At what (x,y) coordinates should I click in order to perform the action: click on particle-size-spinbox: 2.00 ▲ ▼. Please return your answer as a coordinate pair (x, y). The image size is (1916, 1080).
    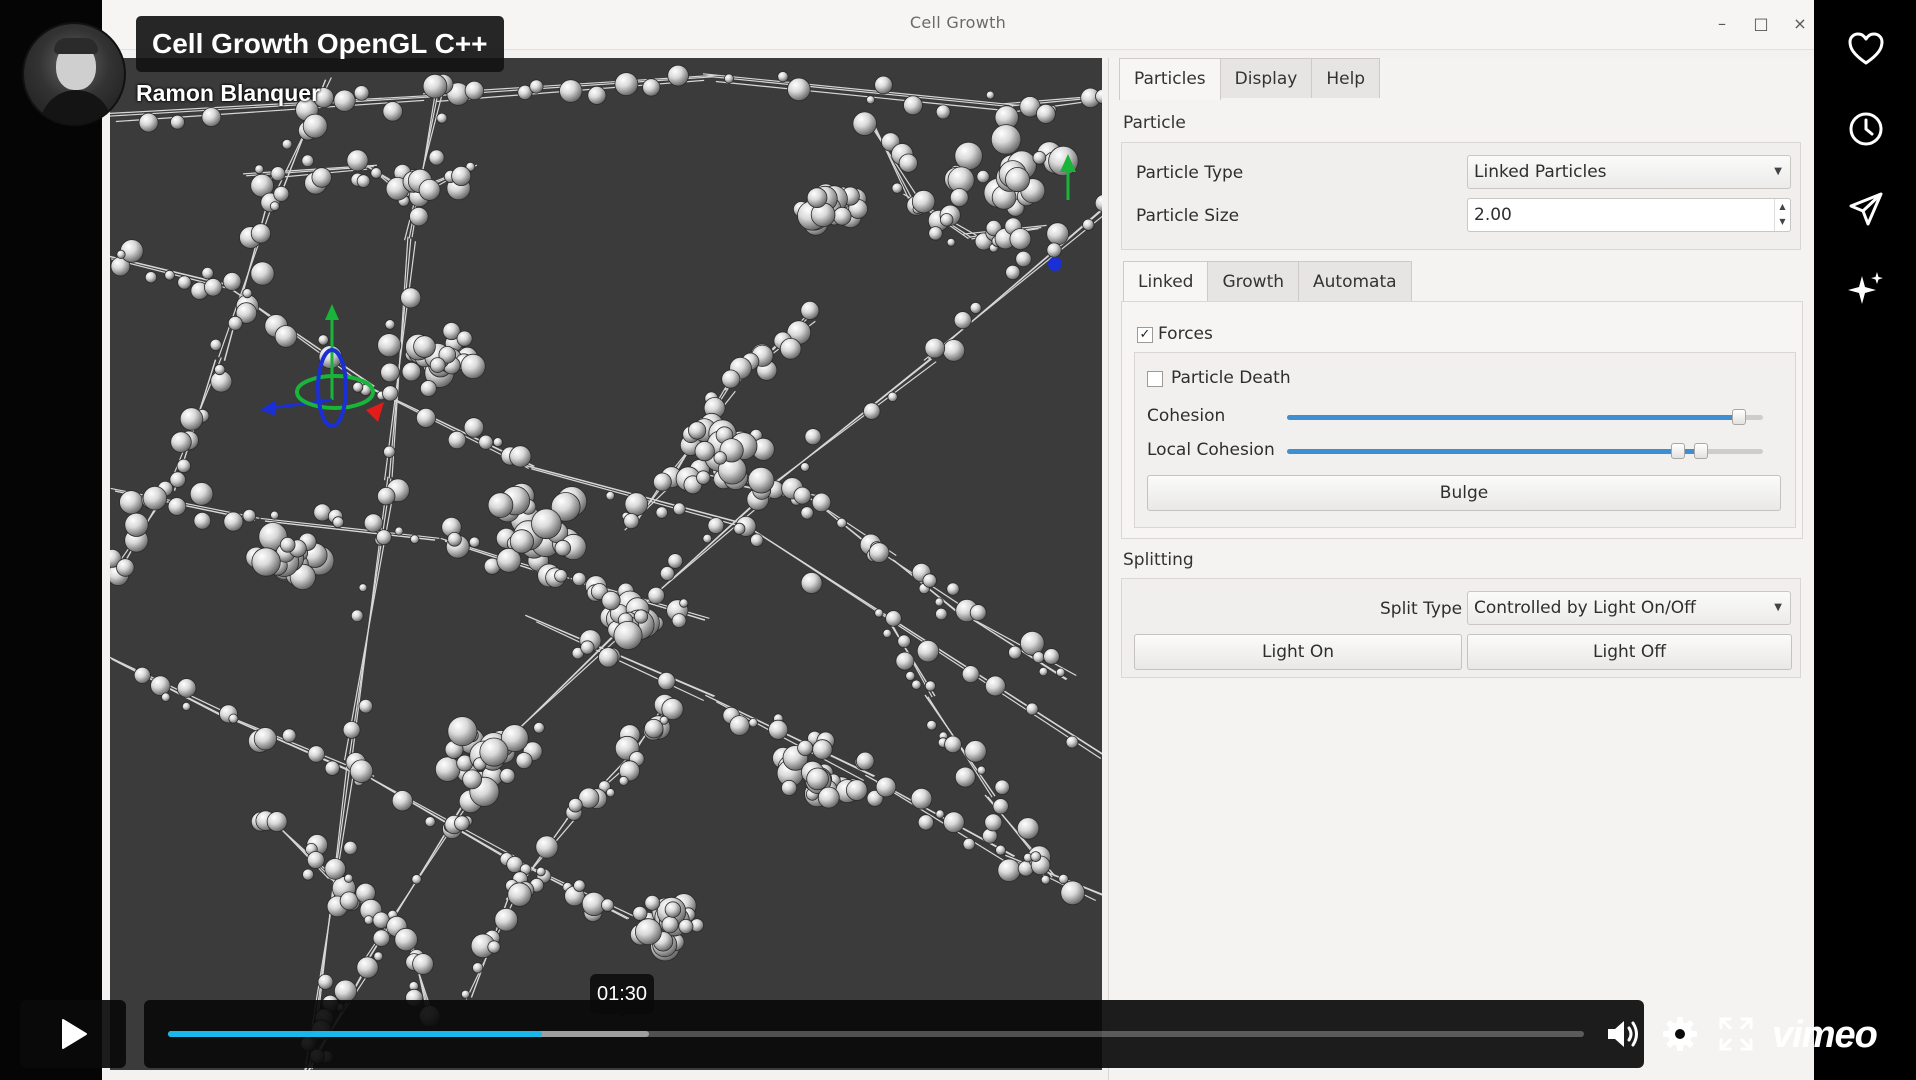
    Looking at the image, I should click on (1629, 215).